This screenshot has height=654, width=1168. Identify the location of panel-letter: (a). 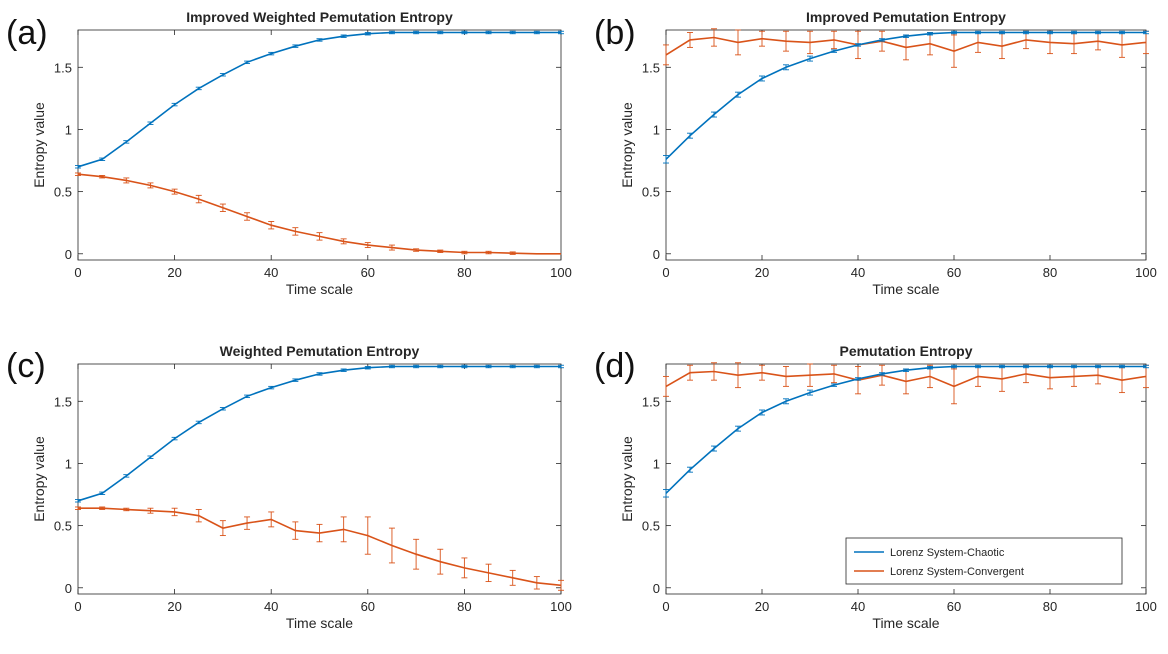
(27, 33).